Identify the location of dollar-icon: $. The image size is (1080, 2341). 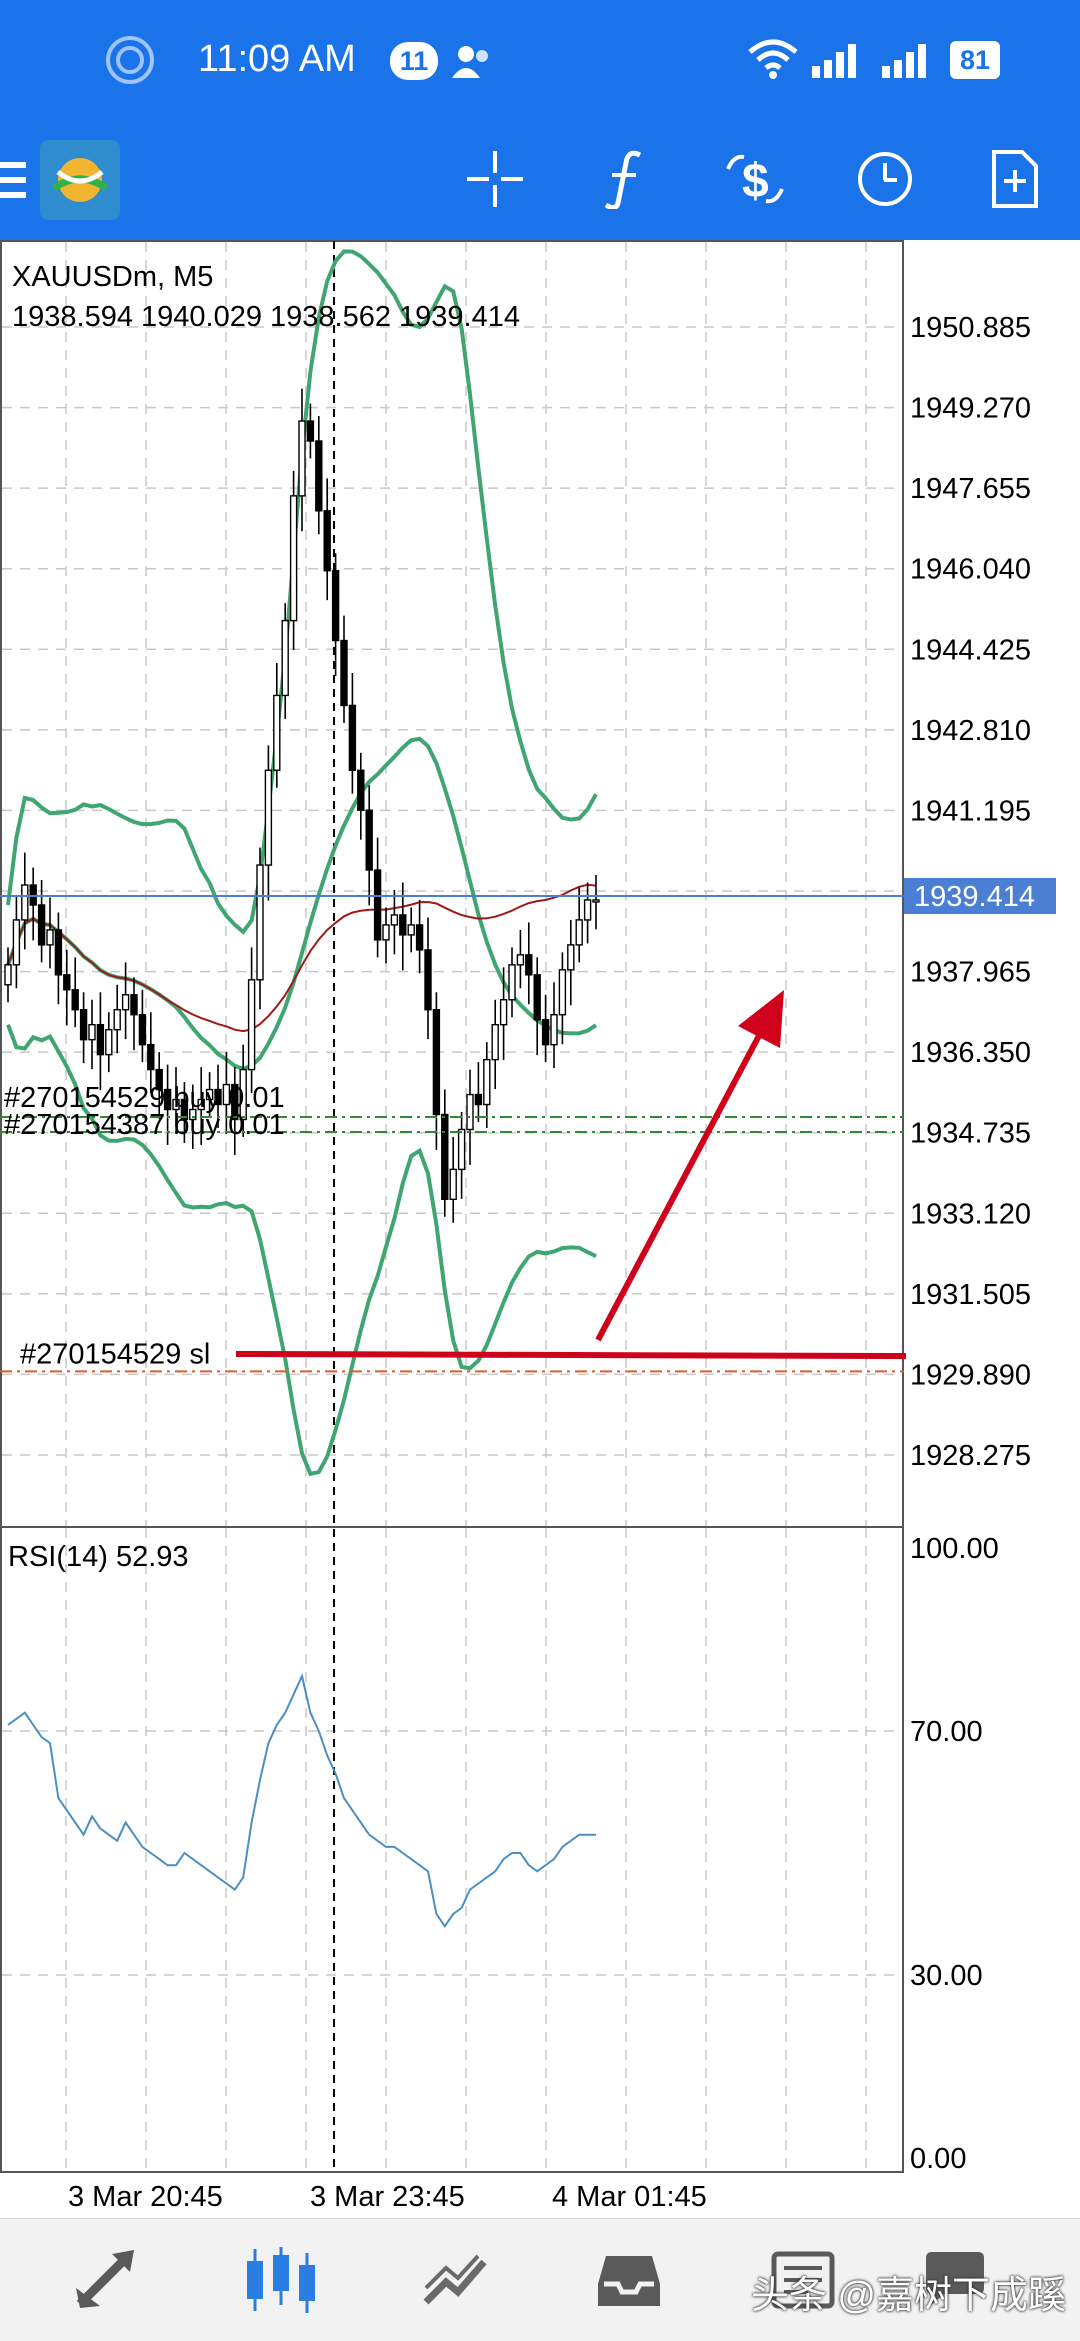
(755, 181).